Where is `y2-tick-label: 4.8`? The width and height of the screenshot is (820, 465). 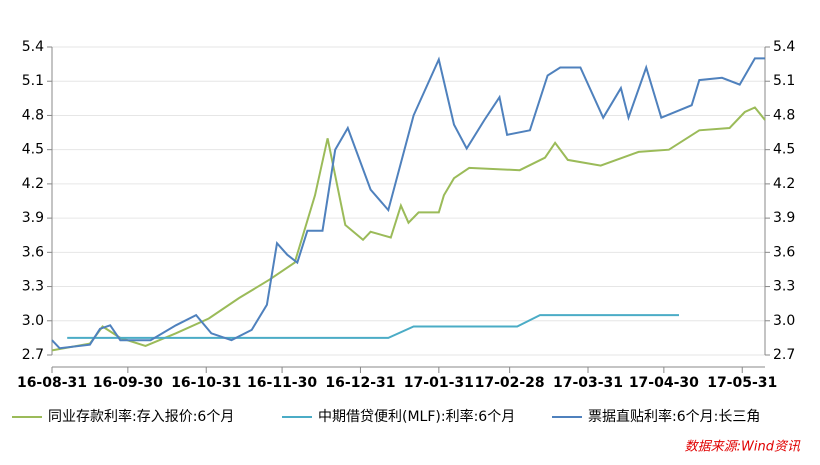
y2-tick-label: 4.8 is located at coordinates (784, 115).